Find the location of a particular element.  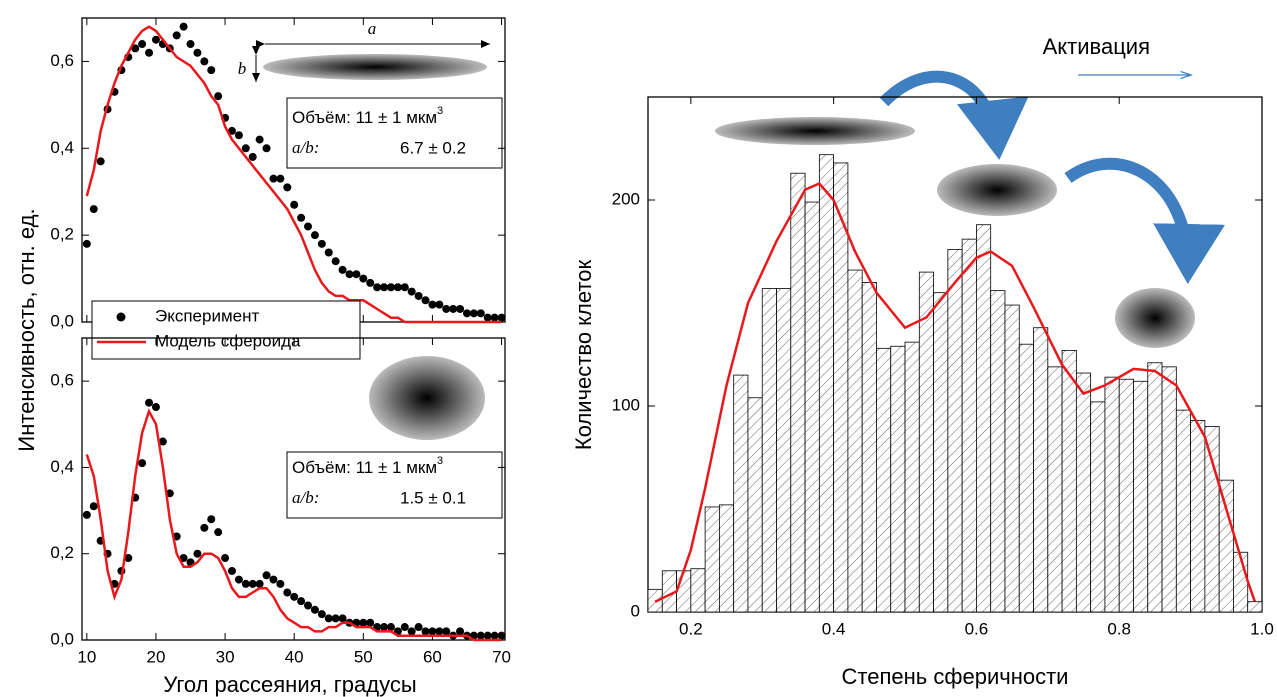

y-axis-title: Количество клеток is located at coordinates (583, 355).